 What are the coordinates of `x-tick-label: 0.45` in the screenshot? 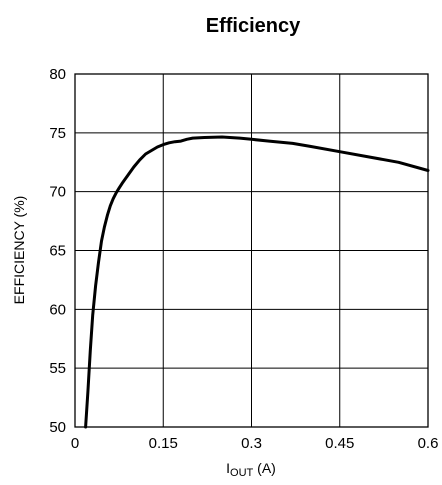 It's located at (339, 443).